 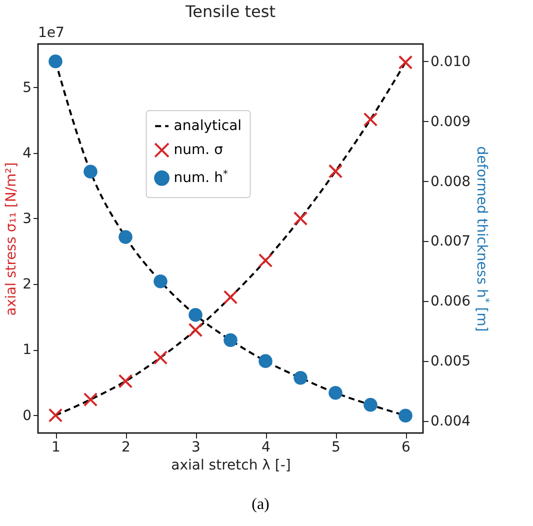 I want to click on y2-tick-label: 0.006, so click(x=450, y=302).